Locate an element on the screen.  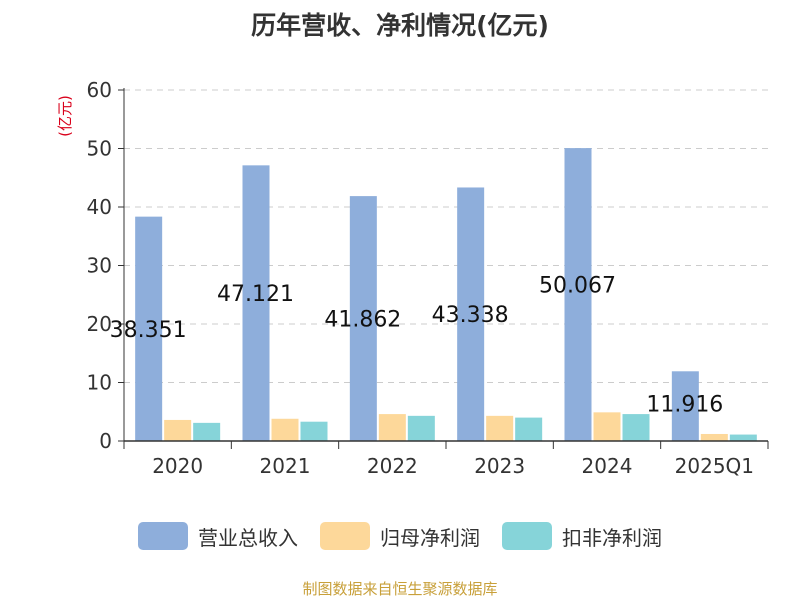
data-label: 43.338 is located at coordinates (470, 315).